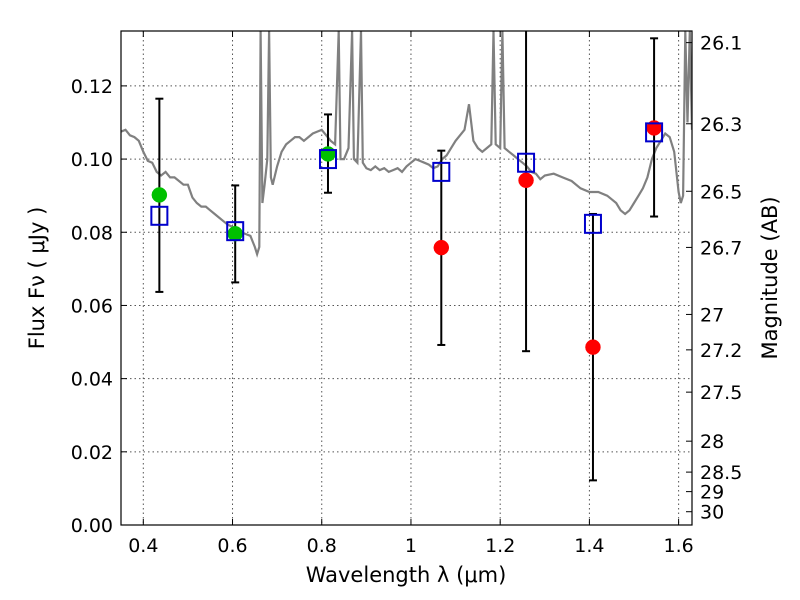  Describe the element at coordinates (92, 160) in the screenshot. I see `y-tick-label: 0.10` at that location.